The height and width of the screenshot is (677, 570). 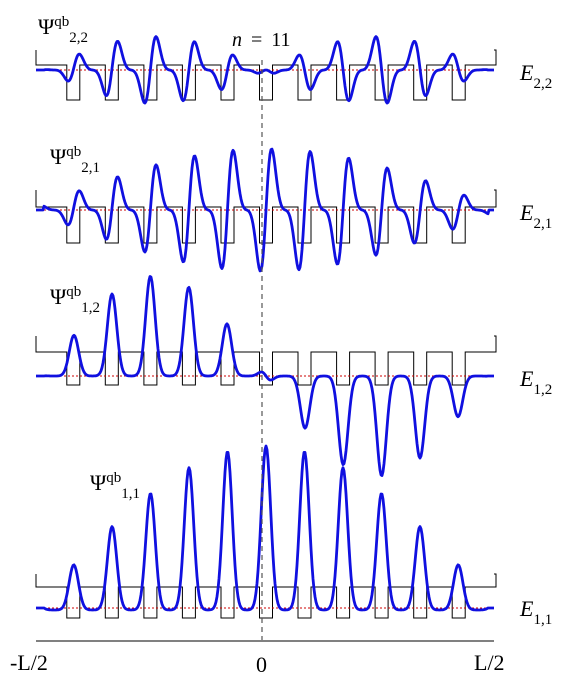 I want to click on psi-label-2-2: Ψqb2,2, so click(x=63, y=30).